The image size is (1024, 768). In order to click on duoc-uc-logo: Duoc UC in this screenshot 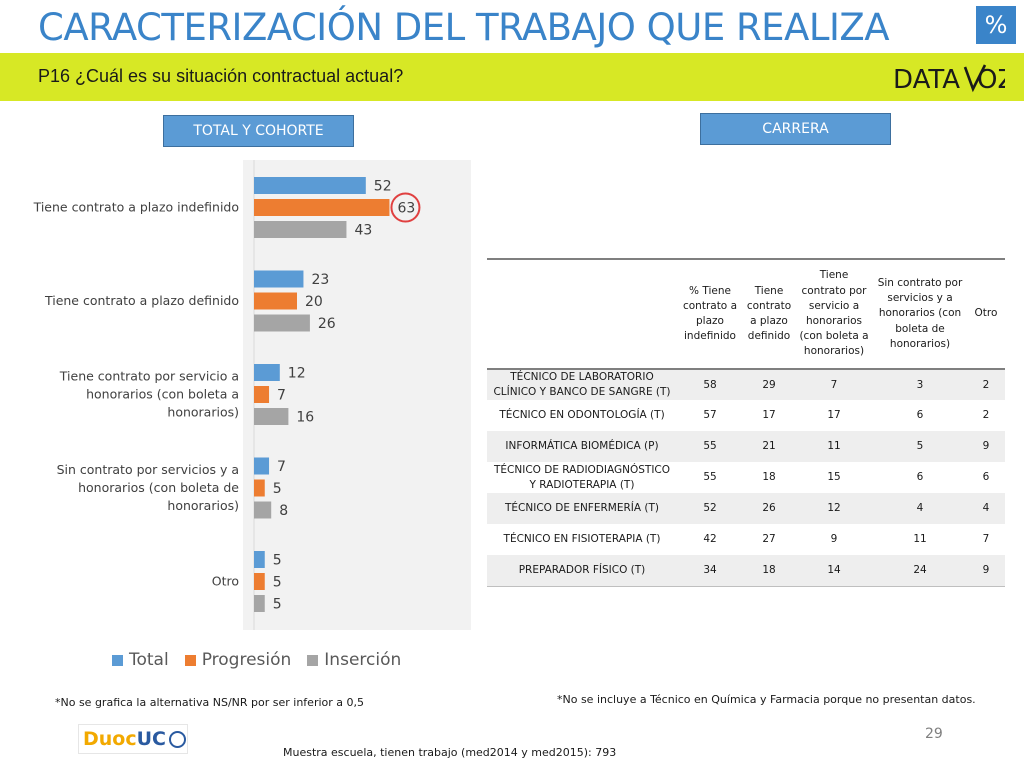, I will do `click(133, 739)`.